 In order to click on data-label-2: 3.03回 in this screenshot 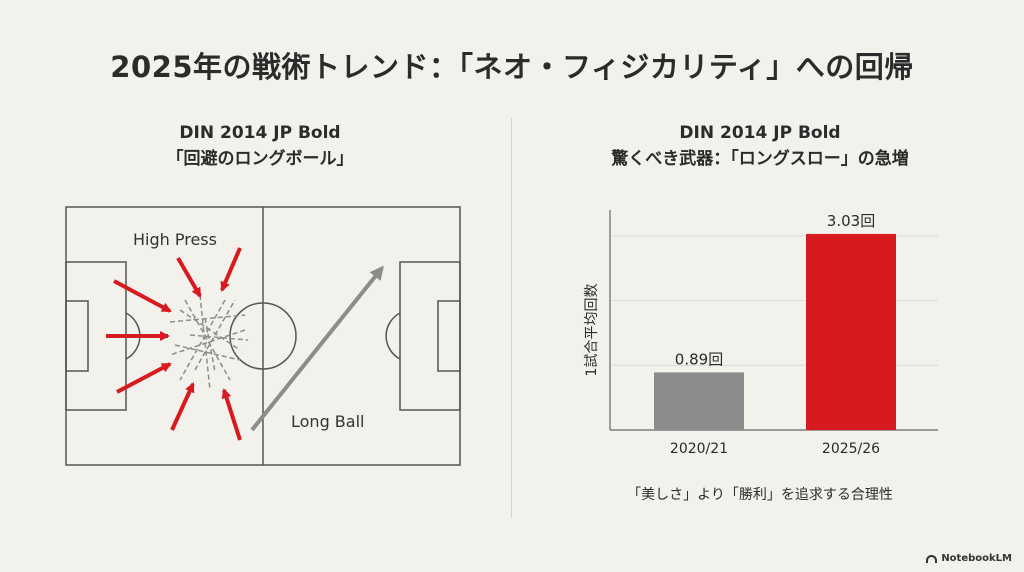, I will do `click(851, 221)`.